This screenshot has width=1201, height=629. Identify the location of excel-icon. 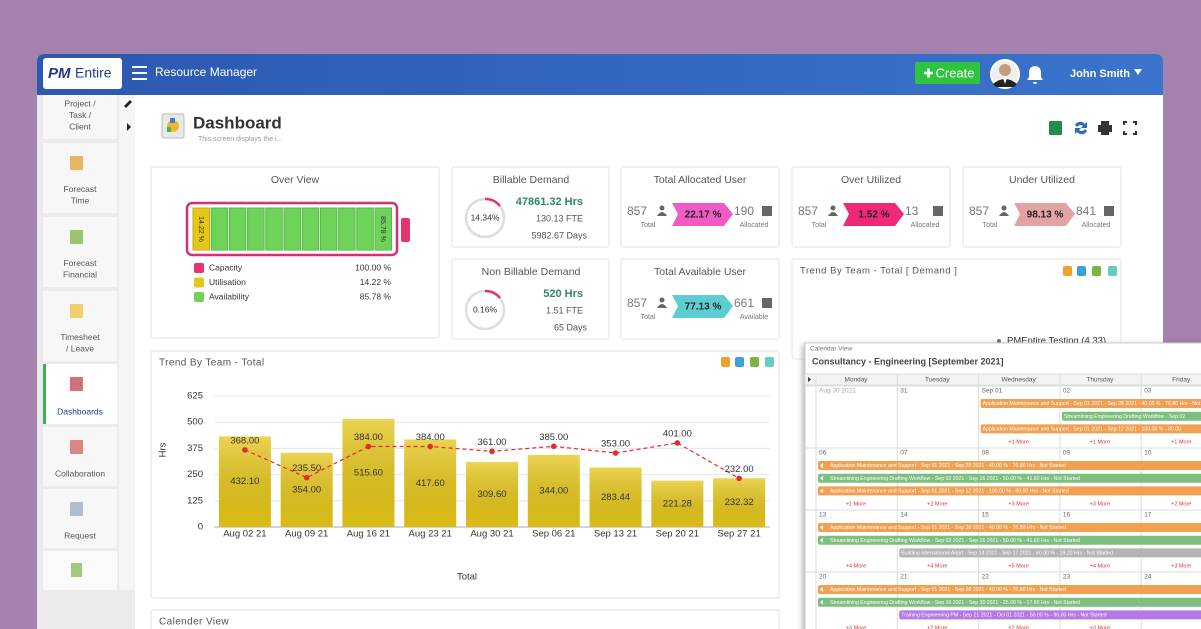
(1055, 128).